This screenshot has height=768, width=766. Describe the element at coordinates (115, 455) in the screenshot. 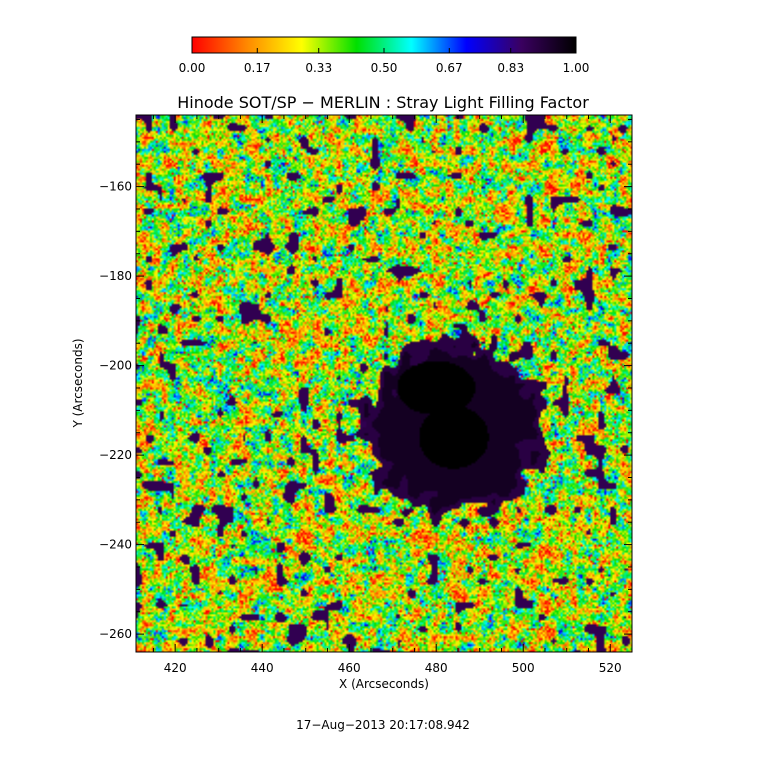

I see `y-tick-label: −220` at that location.